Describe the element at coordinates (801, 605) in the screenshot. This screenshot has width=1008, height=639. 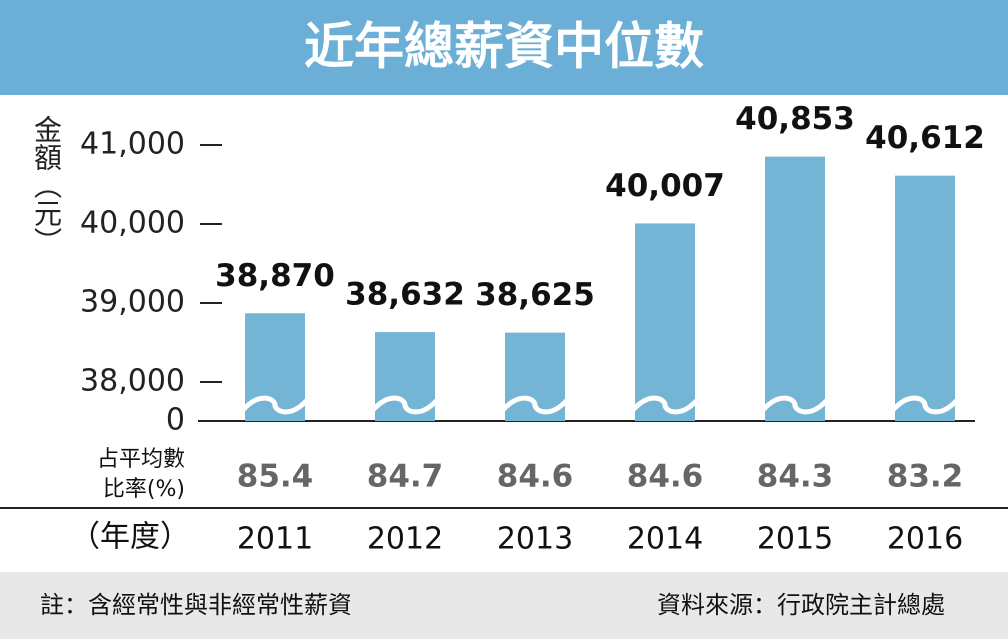
I see `source: 資料來源：行政院主計總處` at that location.